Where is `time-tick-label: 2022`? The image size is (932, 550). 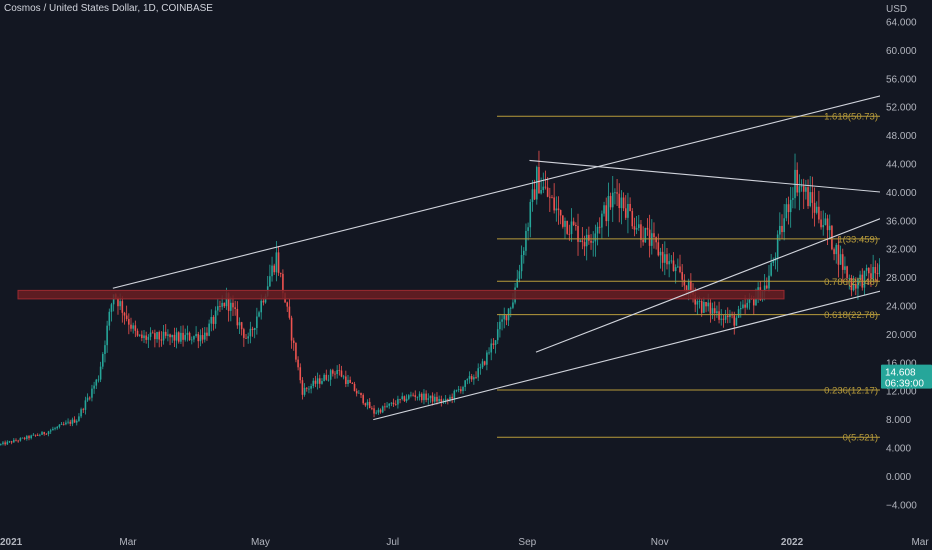 time-tick-label: 2022 is located at coordinates (792, 542).